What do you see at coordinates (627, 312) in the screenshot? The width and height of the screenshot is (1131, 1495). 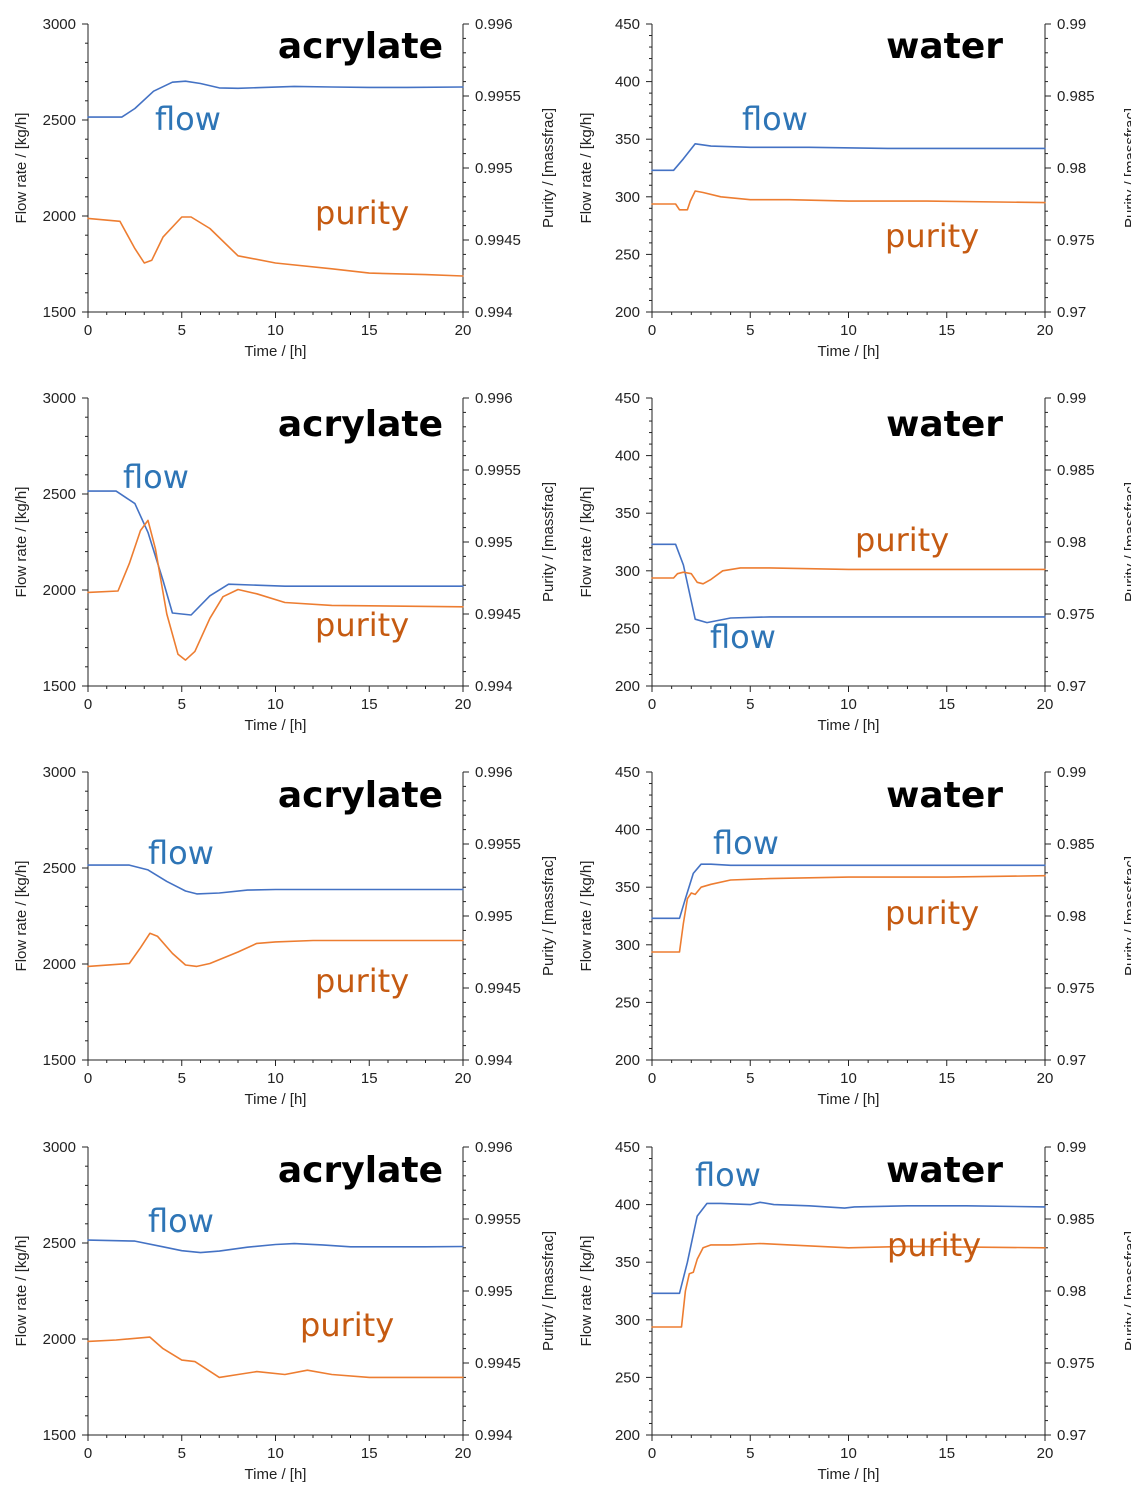 I see `y-tick-label: 200` at bounding box center [627, 312].